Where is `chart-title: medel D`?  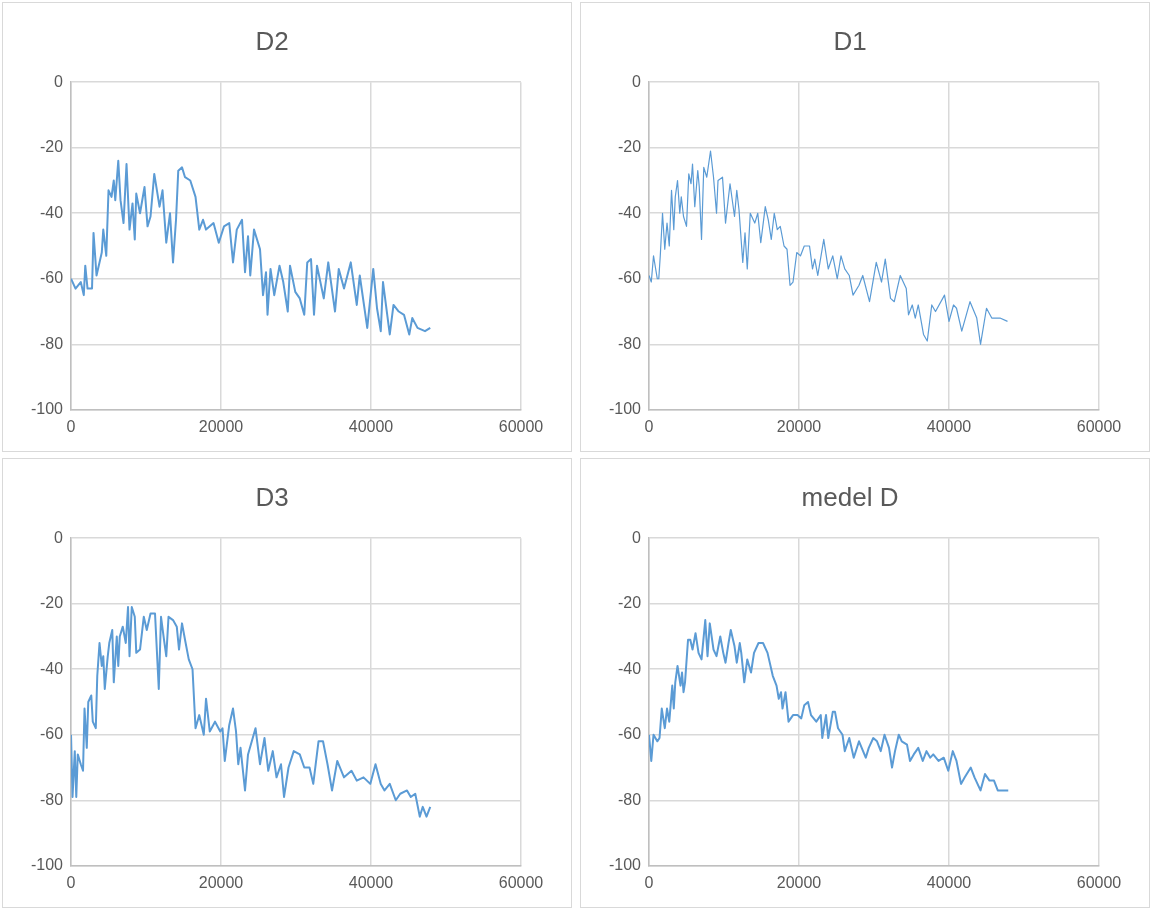
chart-title: medel D is located at coordinates (850, 496).